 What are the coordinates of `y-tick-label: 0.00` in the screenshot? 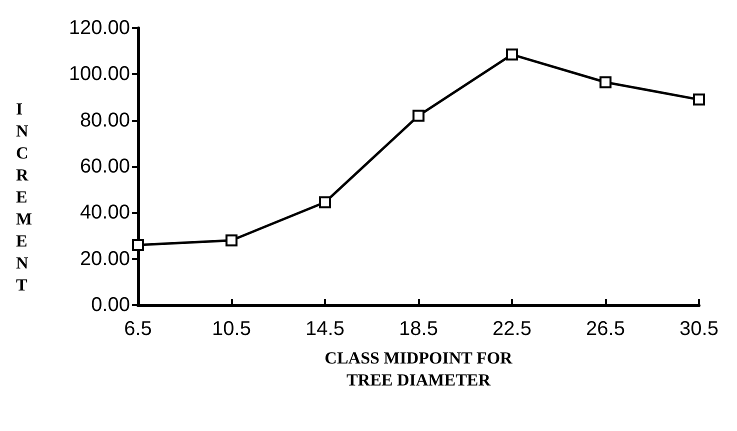 It's located at (110, 305).